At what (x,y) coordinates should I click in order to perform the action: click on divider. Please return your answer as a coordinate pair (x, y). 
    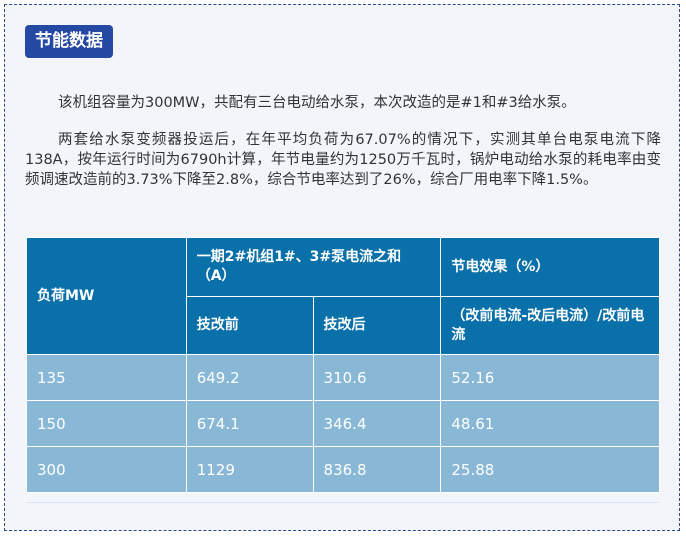
    Looking at the image, I should click on (343, 502).